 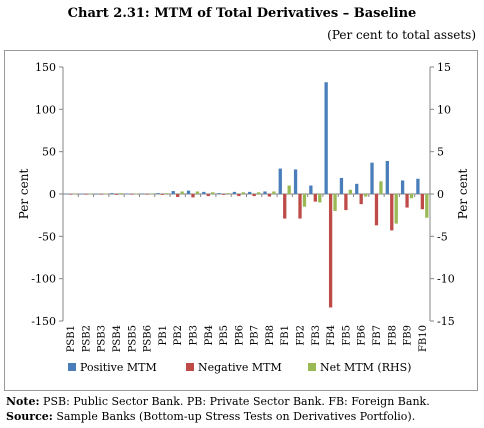 I want to click on y2-tick-label: 5, so click(x=440, y=152).